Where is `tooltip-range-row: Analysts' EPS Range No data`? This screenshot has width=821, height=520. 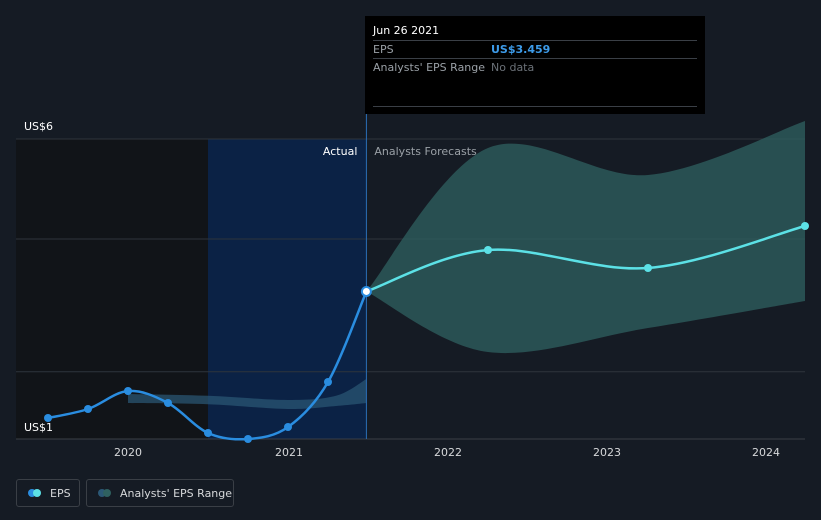
tooltip-range-row: Analysts' EPS Range No data is located at coordinates (535, 72).